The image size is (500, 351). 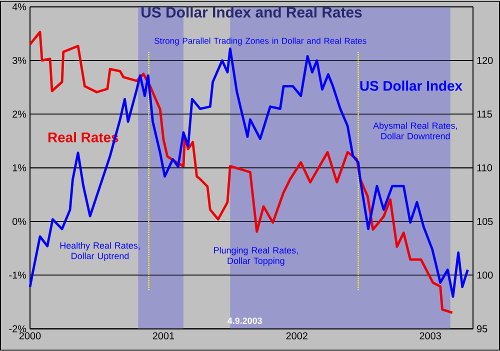 I want to click on annotation: Healthy Real Rates, Dollar Uptrend, so click(x=100, y=252).